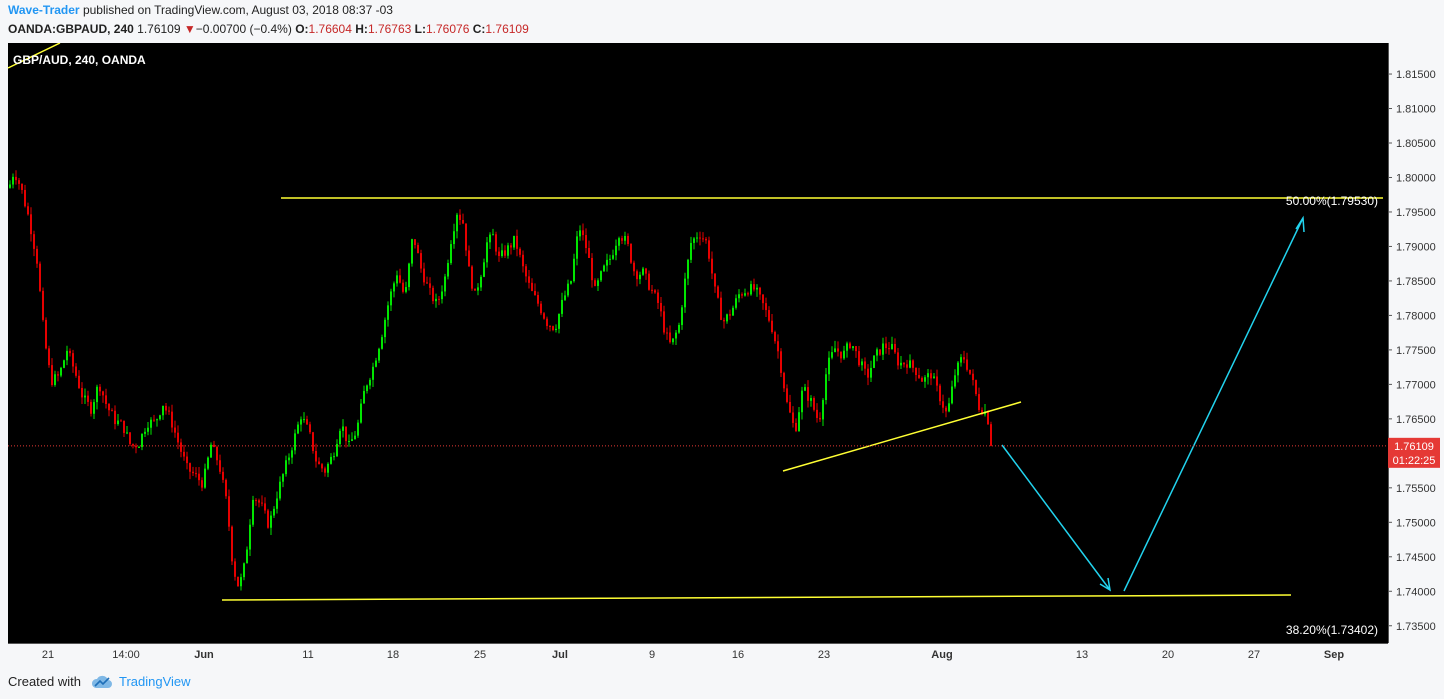 This screenshot has height=699, width=1444. I want to click on price-tick-label: 1.74000, so click(1416, 592).